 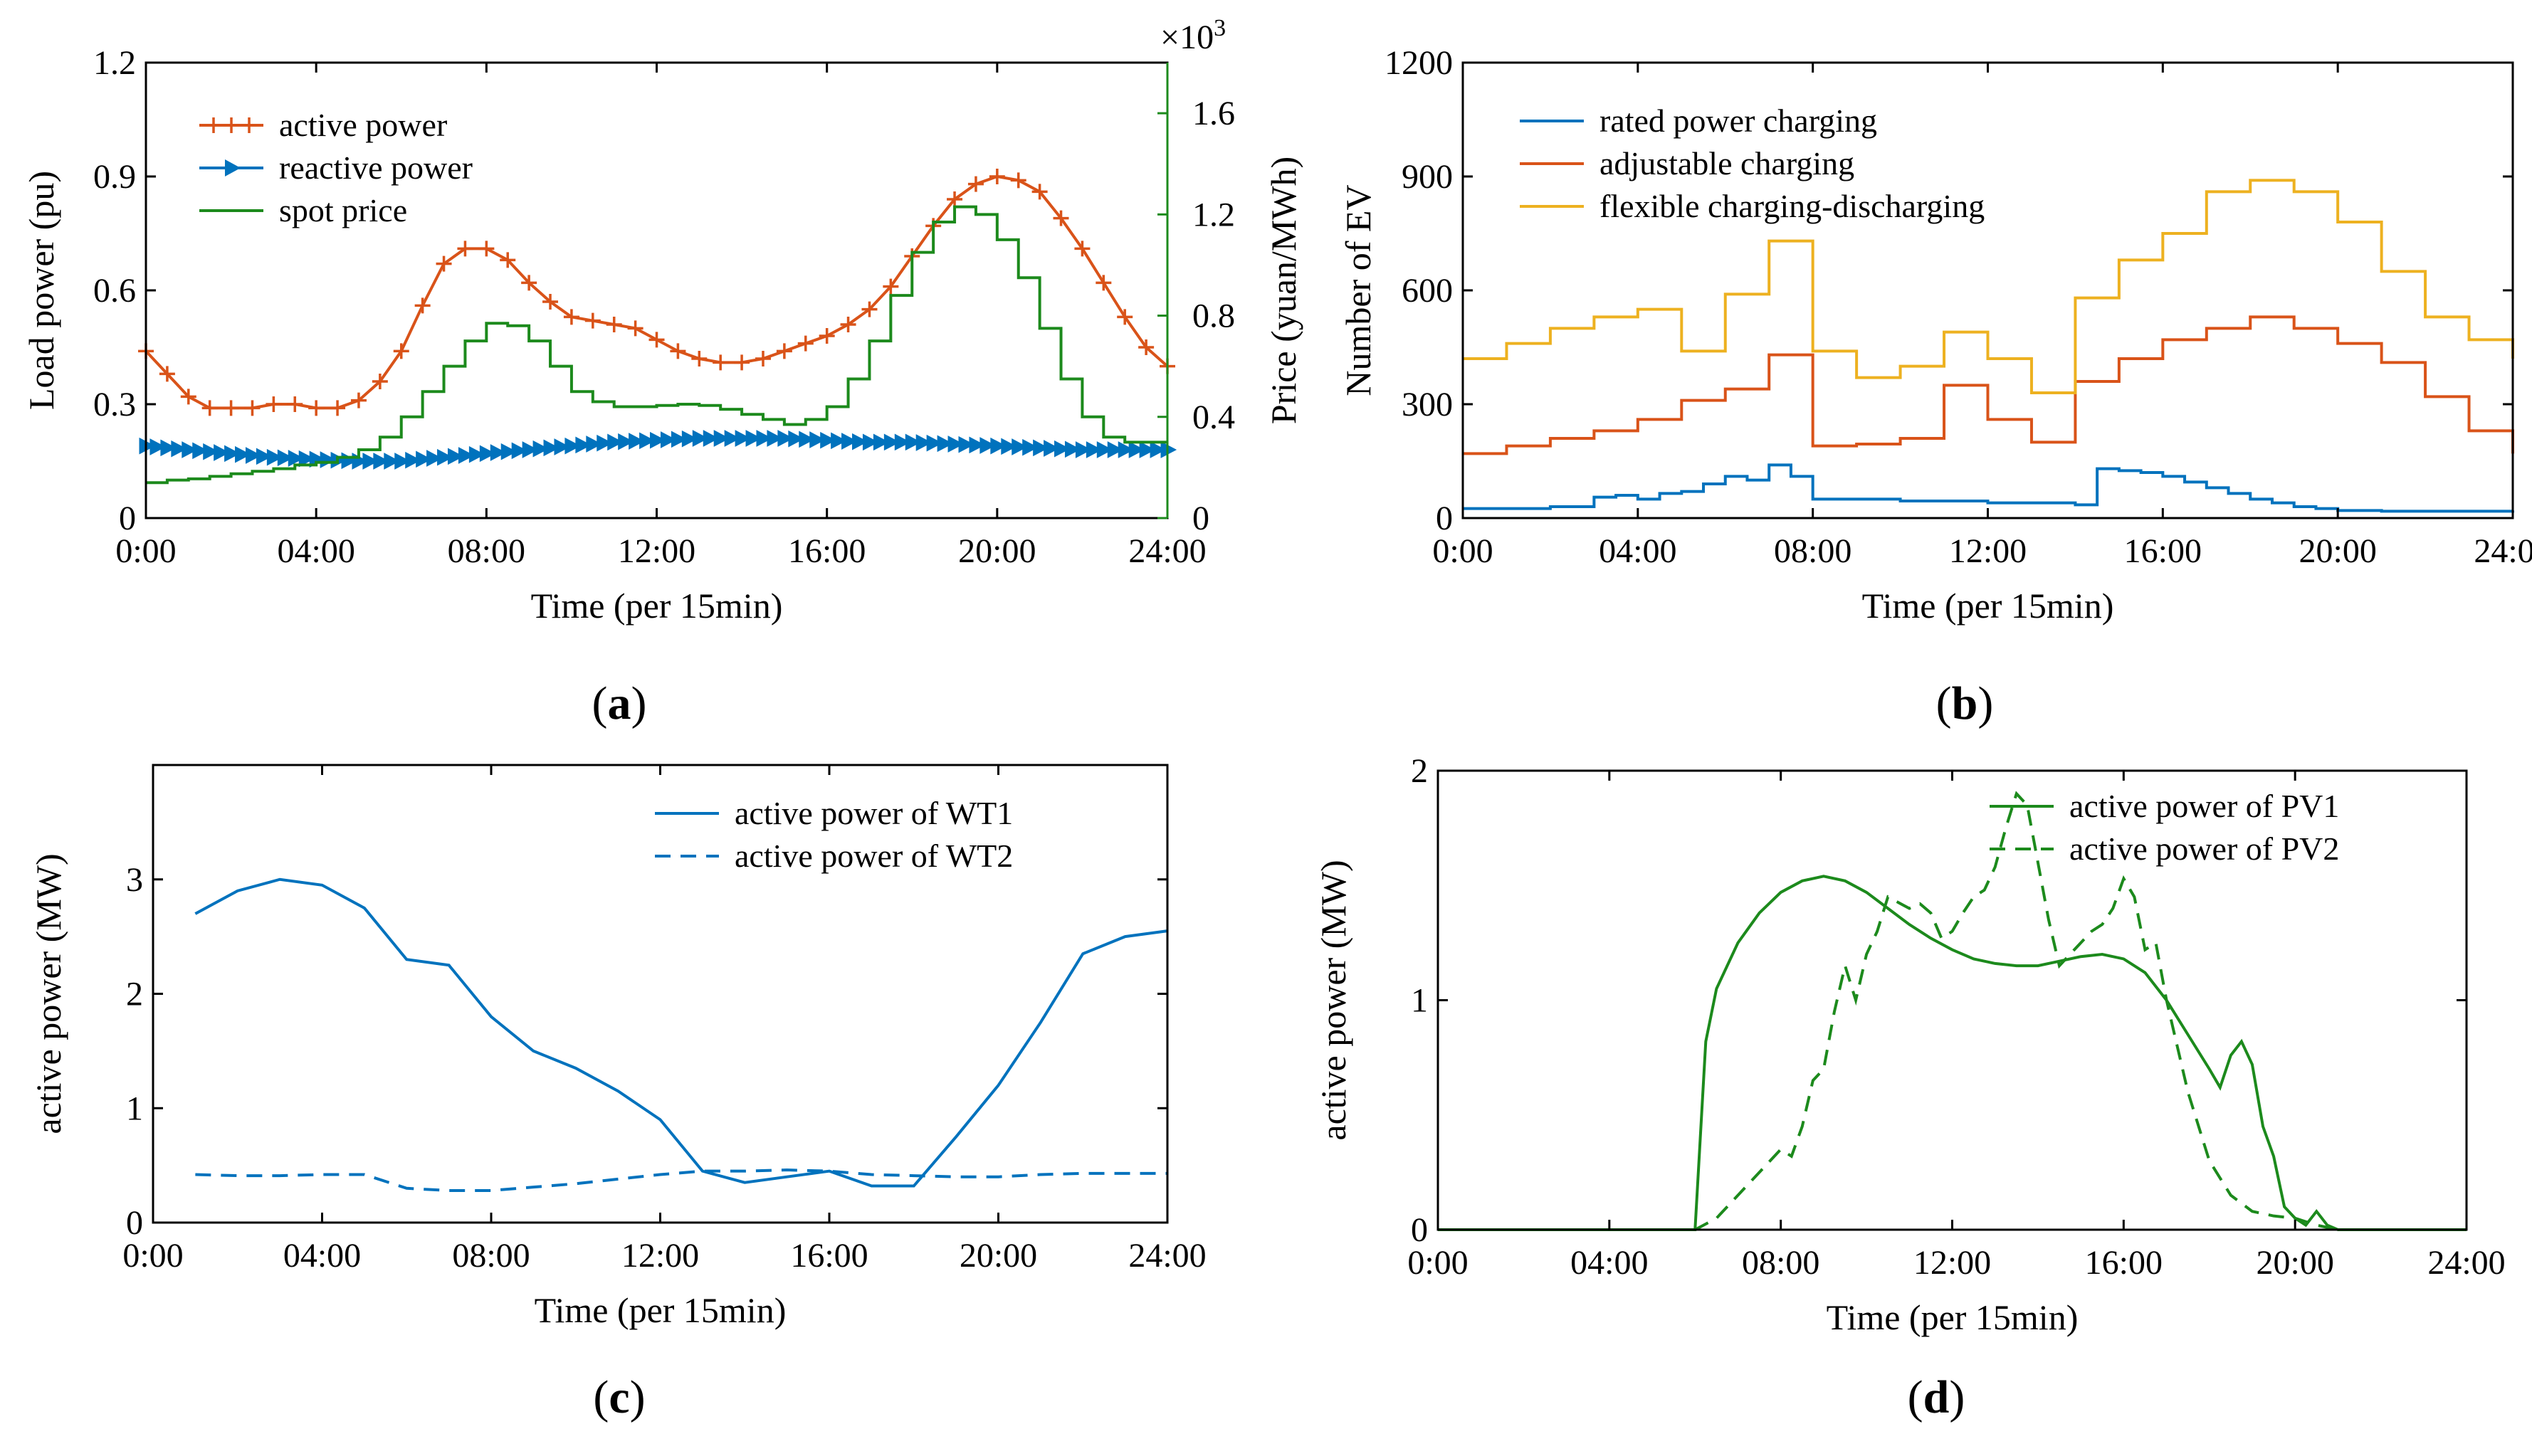 What do you see at coordinates (1444, 518) in the screenshot?
I see `y-tick-label-b-1: 0` at bounding box center [1444, 518].